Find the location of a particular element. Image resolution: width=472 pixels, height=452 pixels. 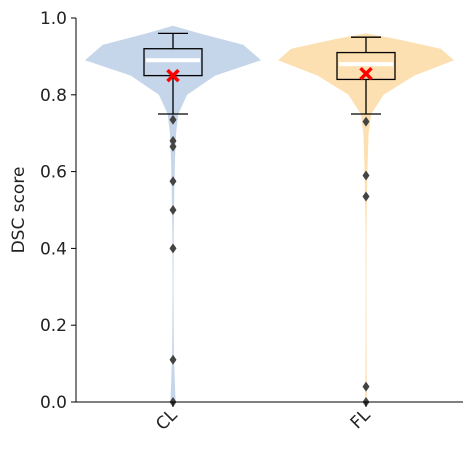

y-tick-label: 0.8 is located at coordinates (53, 96).